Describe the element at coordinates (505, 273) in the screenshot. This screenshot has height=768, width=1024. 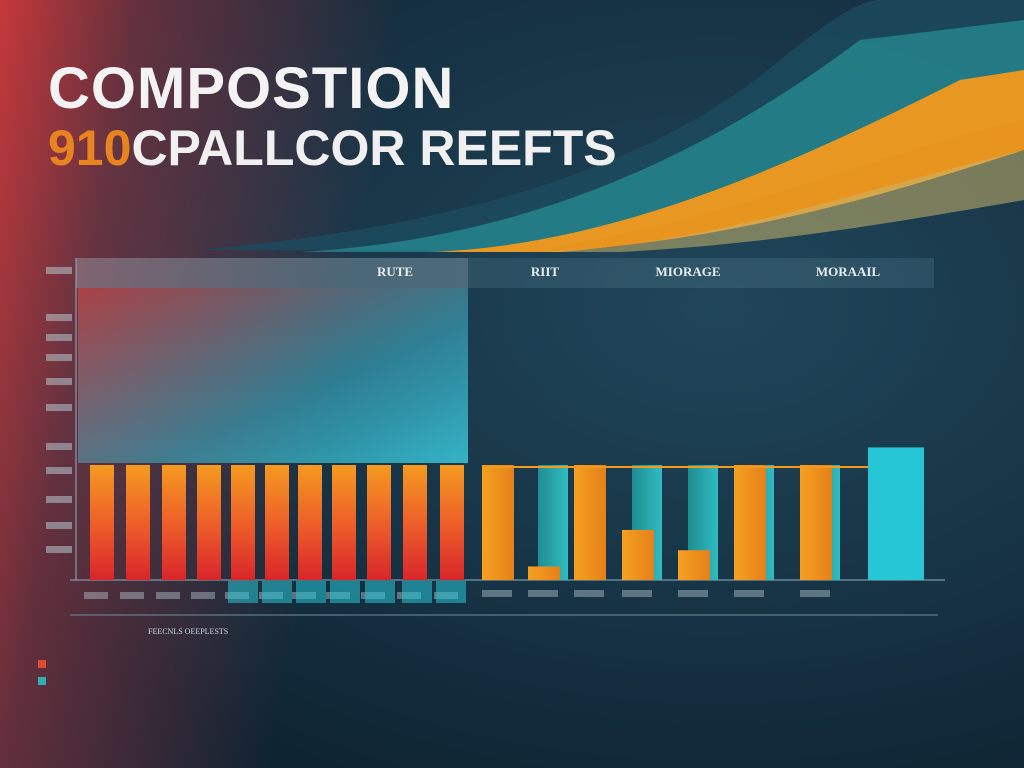
I see `chart-header-band` at that location.